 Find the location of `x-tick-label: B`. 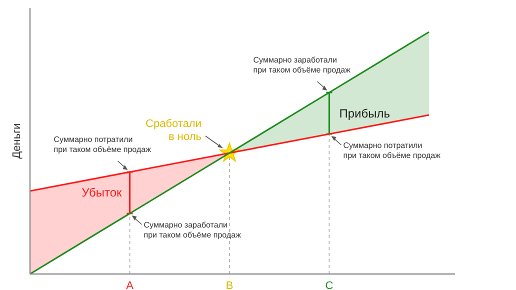

x-tick-label: B is located at coordinates (230, 285).